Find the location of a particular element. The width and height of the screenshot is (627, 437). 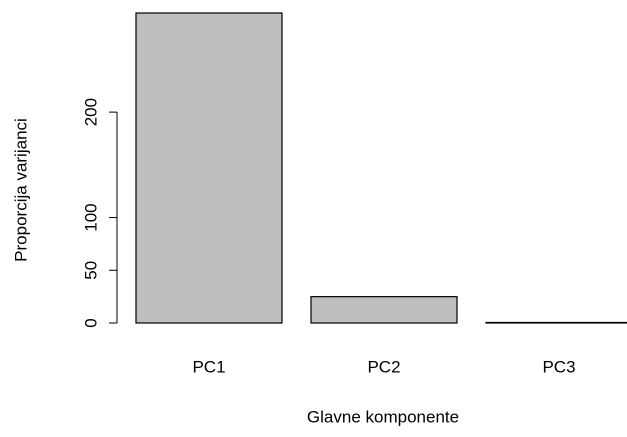

x-axis-label: Glavne komponente is located at coordinates (383, 416).